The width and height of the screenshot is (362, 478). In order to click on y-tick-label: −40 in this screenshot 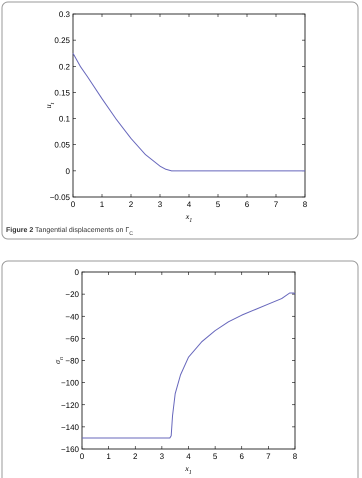, I will do `click(72, 317)`.